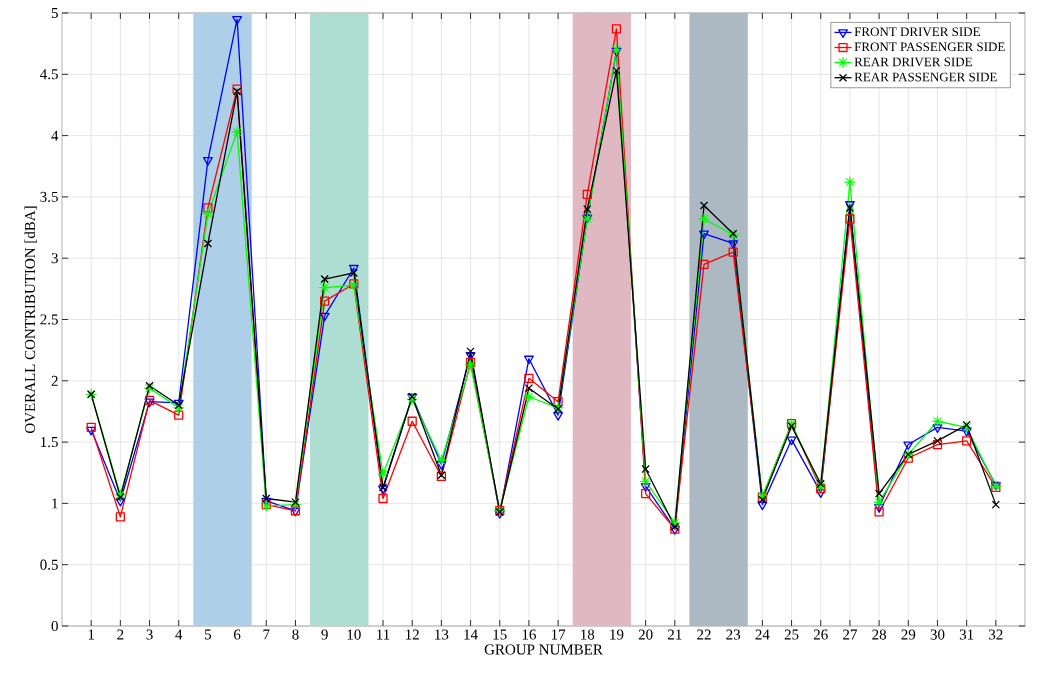  I want to click on x-tick-label: 4, so click(179, 634).